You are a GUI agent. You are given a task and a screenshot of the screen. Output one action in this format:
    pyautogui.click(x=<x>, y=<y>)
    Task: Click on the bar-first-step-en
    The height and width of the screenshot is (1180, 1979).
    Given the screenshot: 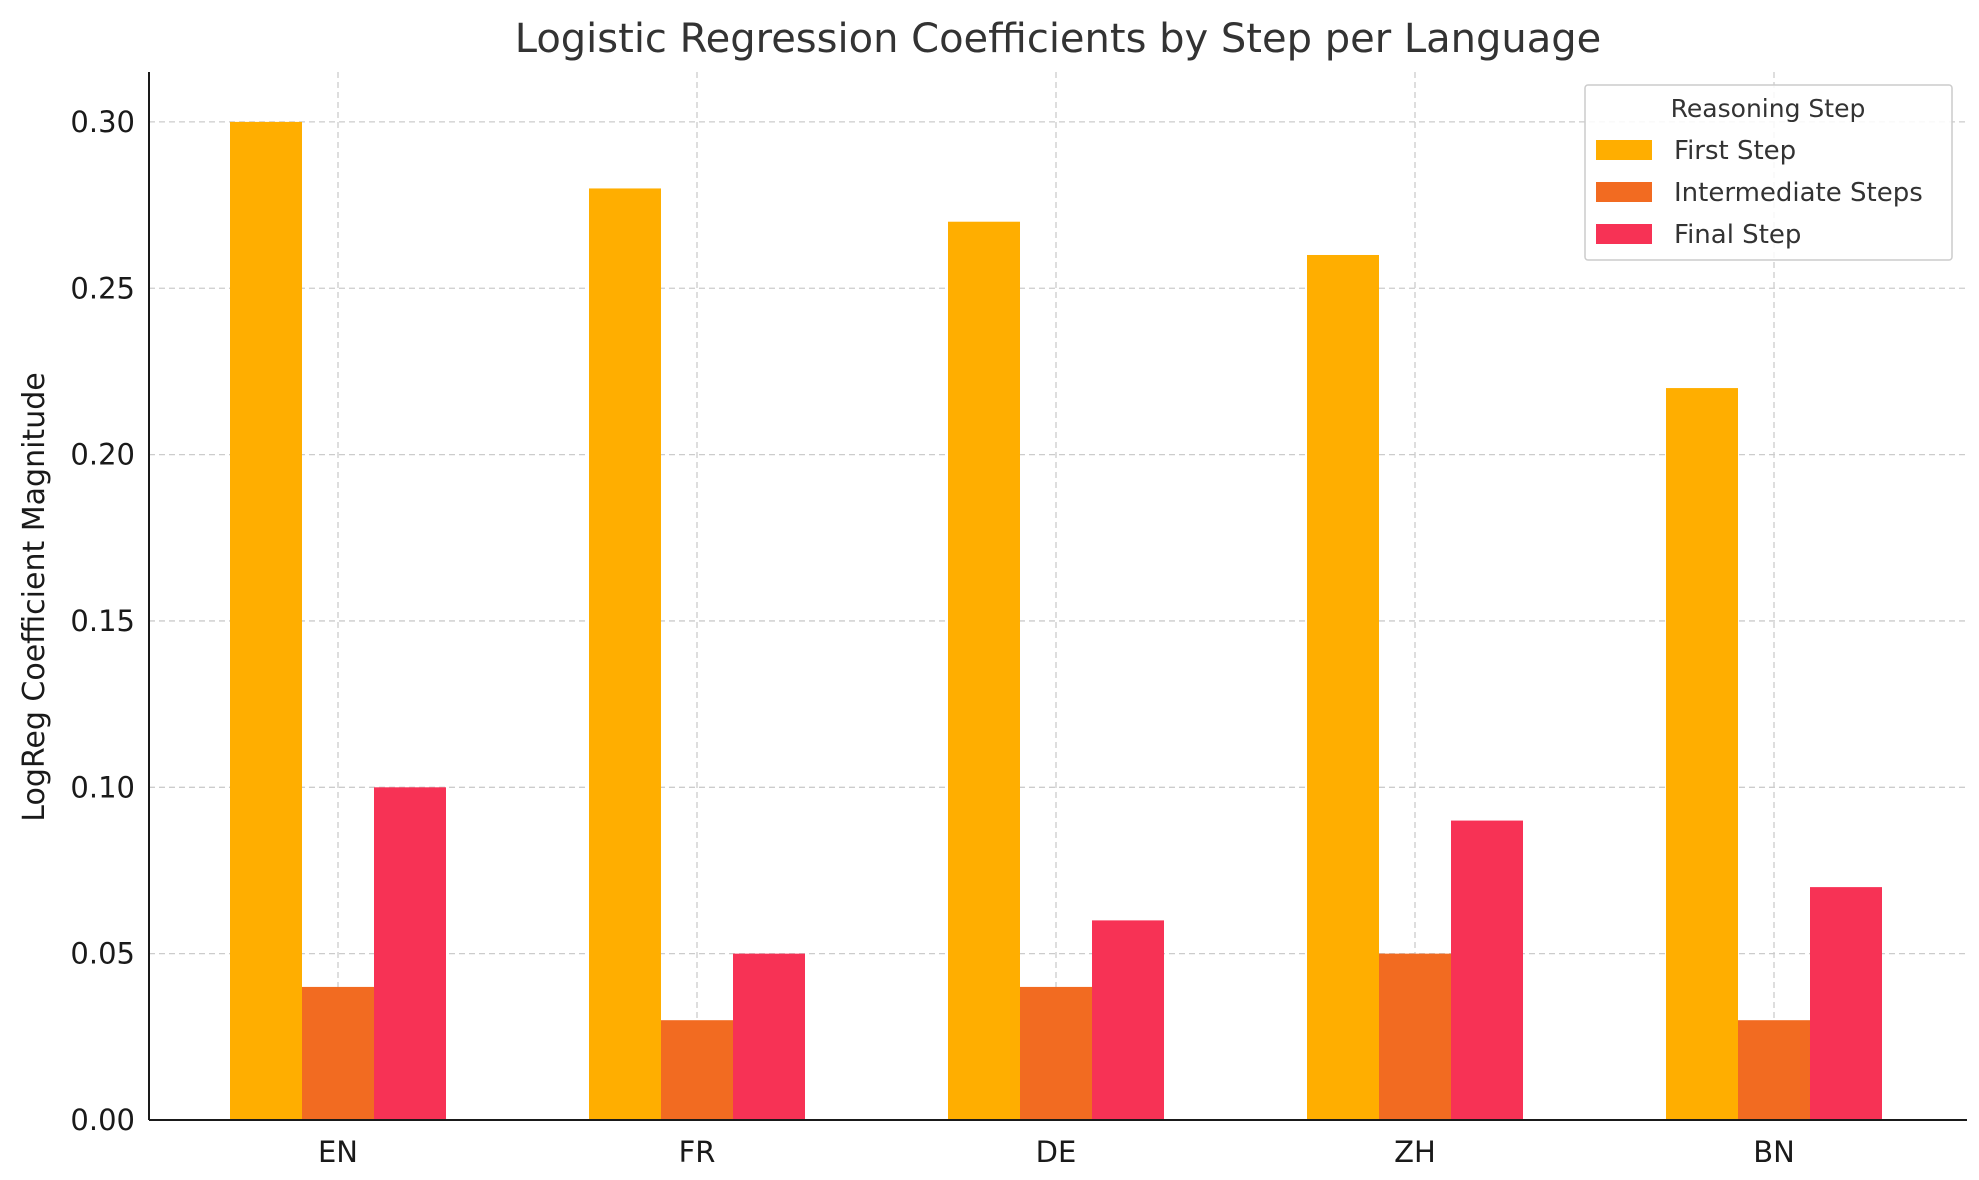 What is the action you would take?
    pyautogui.click(x=266, y=620)
    